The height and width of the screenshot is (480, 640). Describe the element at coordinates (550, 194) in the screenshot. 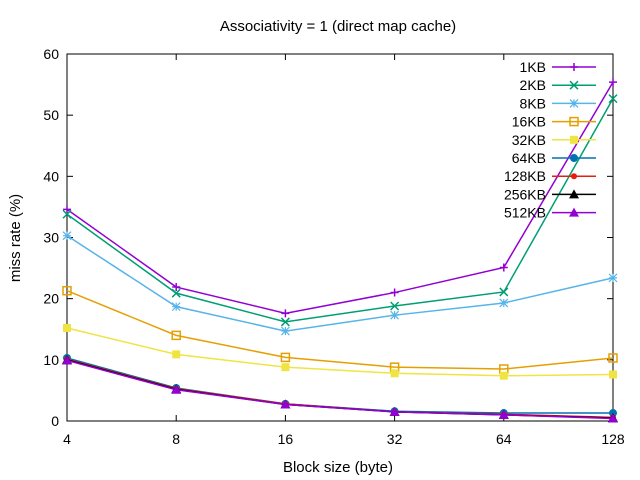

I see `legend-item-256kb: 256KB` at that location.